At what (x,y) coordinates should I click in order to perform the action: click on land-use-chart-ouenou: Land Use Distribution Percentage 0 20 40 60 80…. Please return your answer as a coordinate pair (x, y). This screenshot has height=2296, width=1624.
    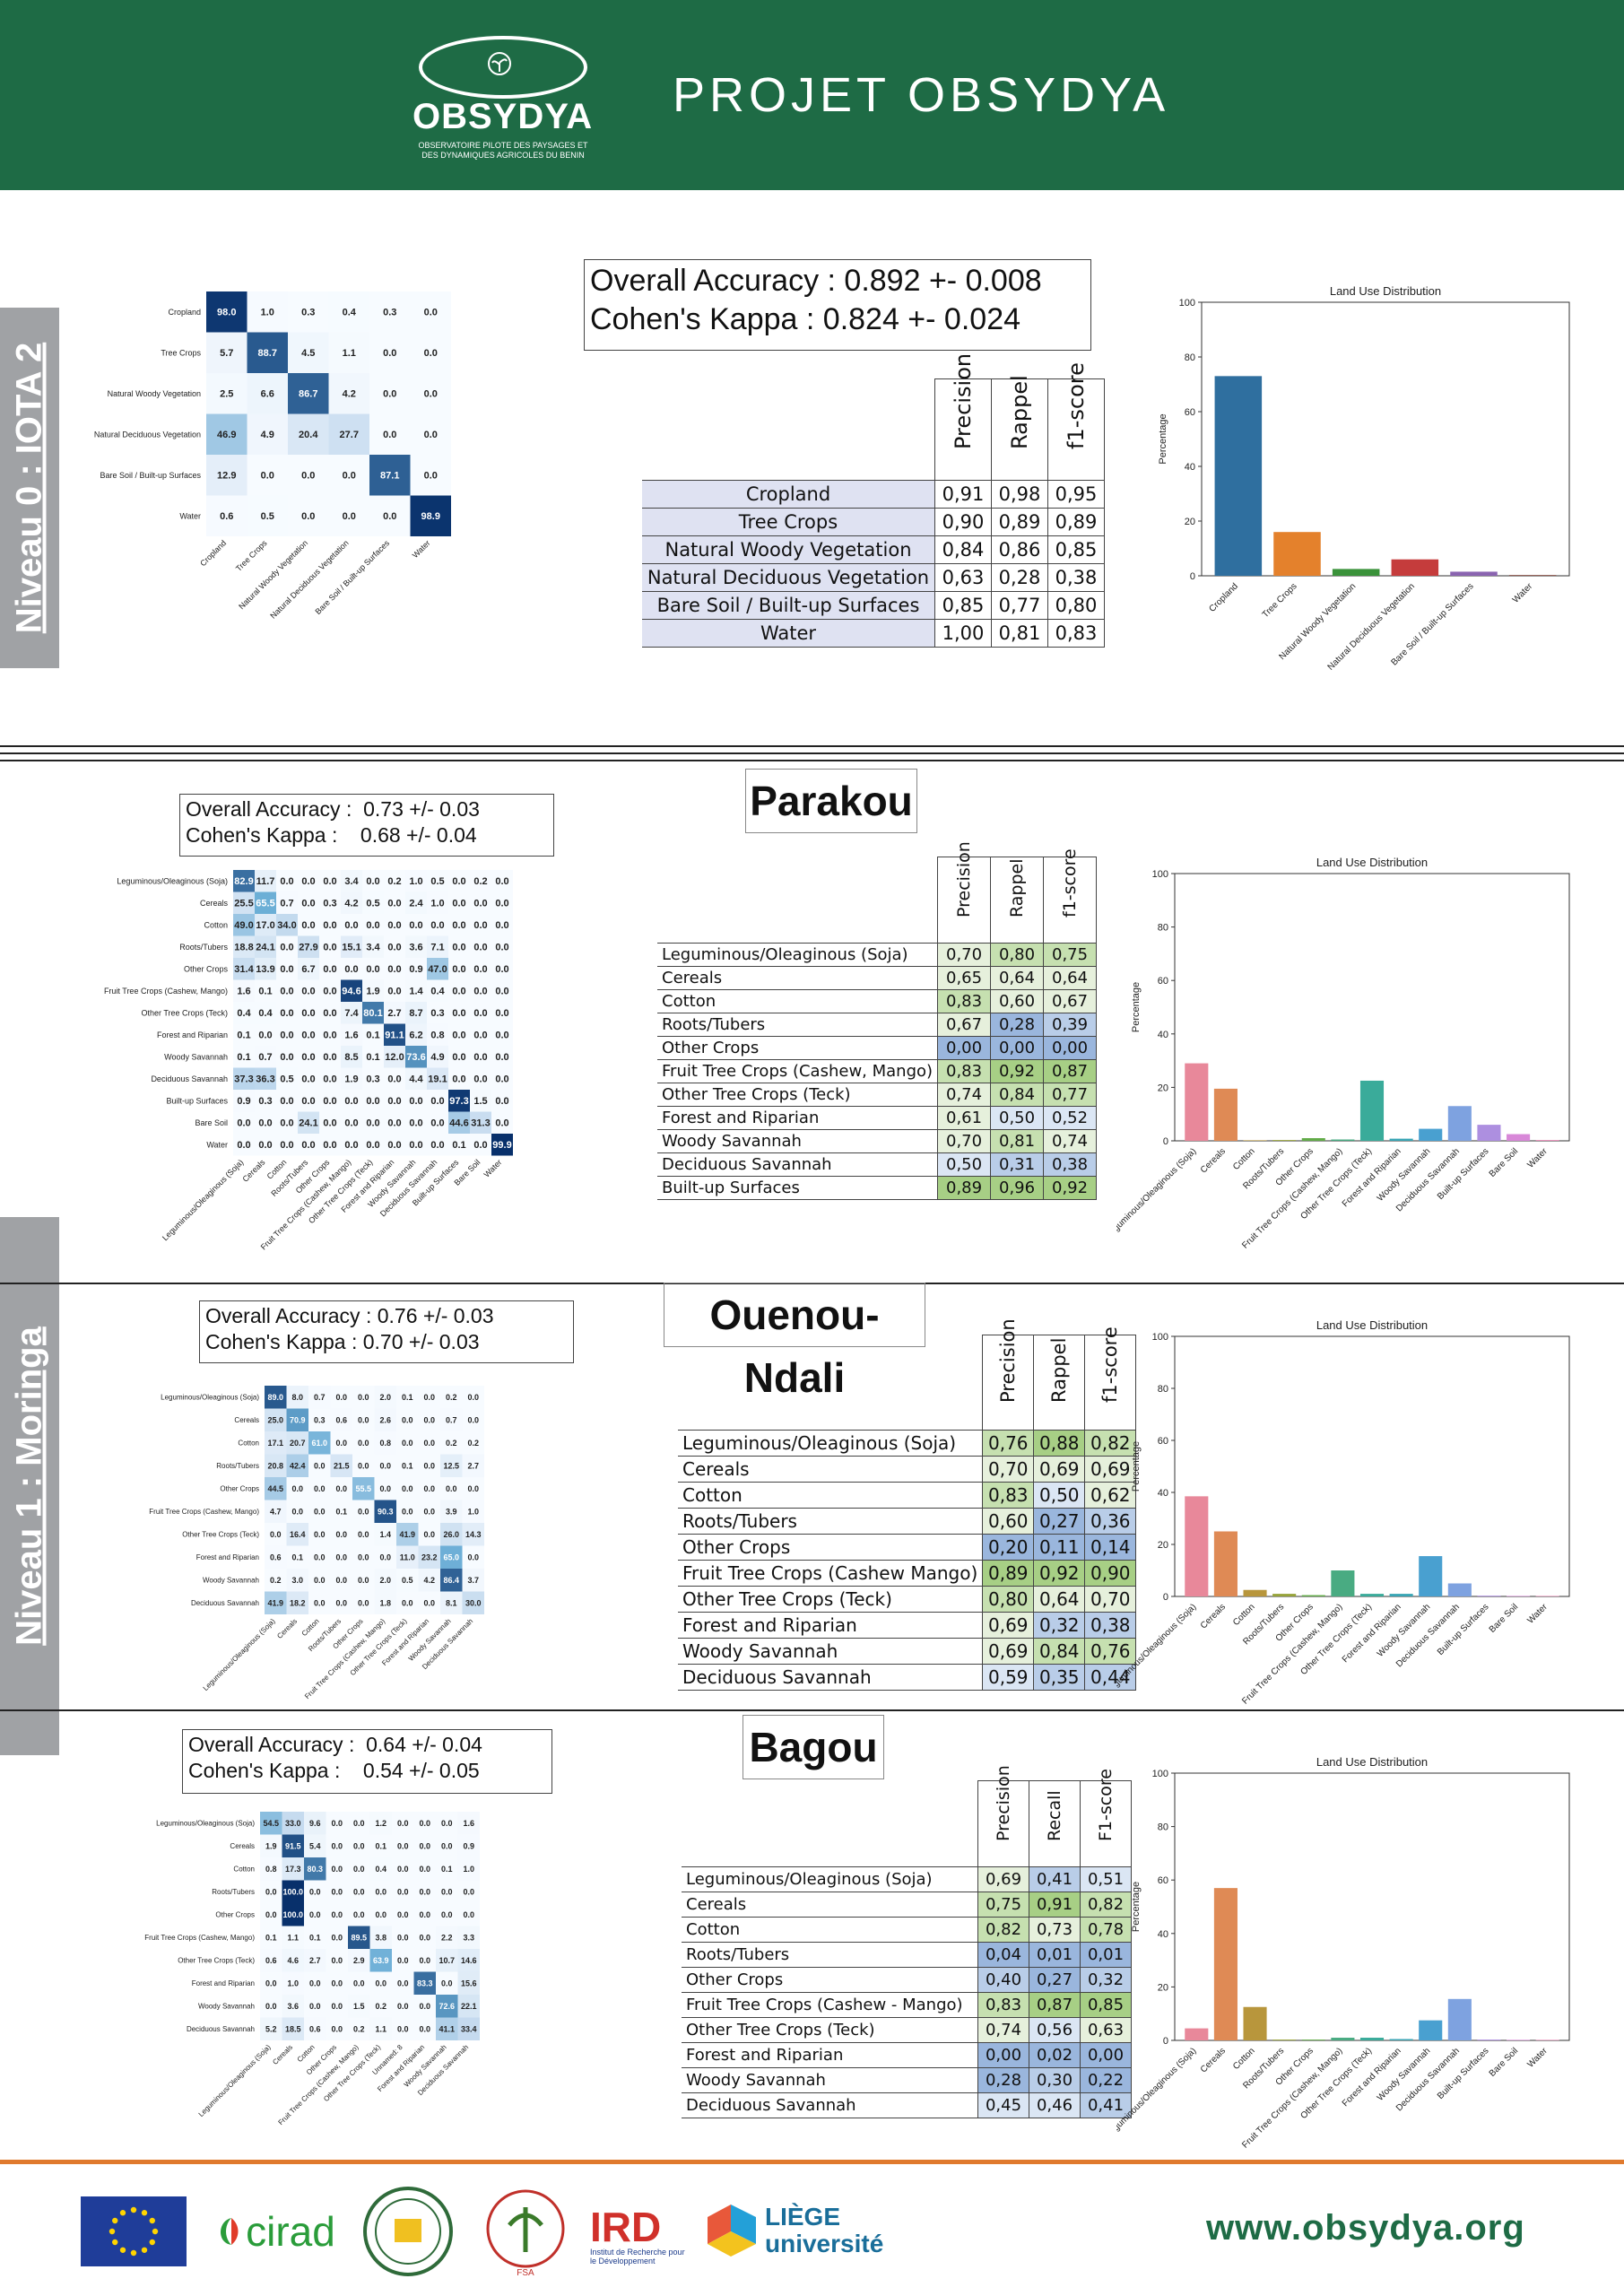
    Looking at the image, I should click on (1343, 1512).